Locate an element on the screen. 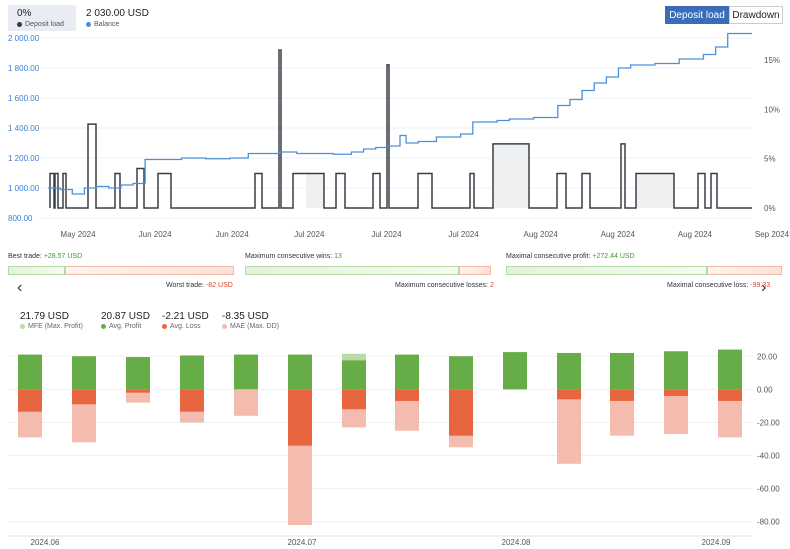 Image resolution: width=790 pixels, height=549 pixels. balance-legend: 2 030.00 USD Balance is located at coordinates (141, 18).